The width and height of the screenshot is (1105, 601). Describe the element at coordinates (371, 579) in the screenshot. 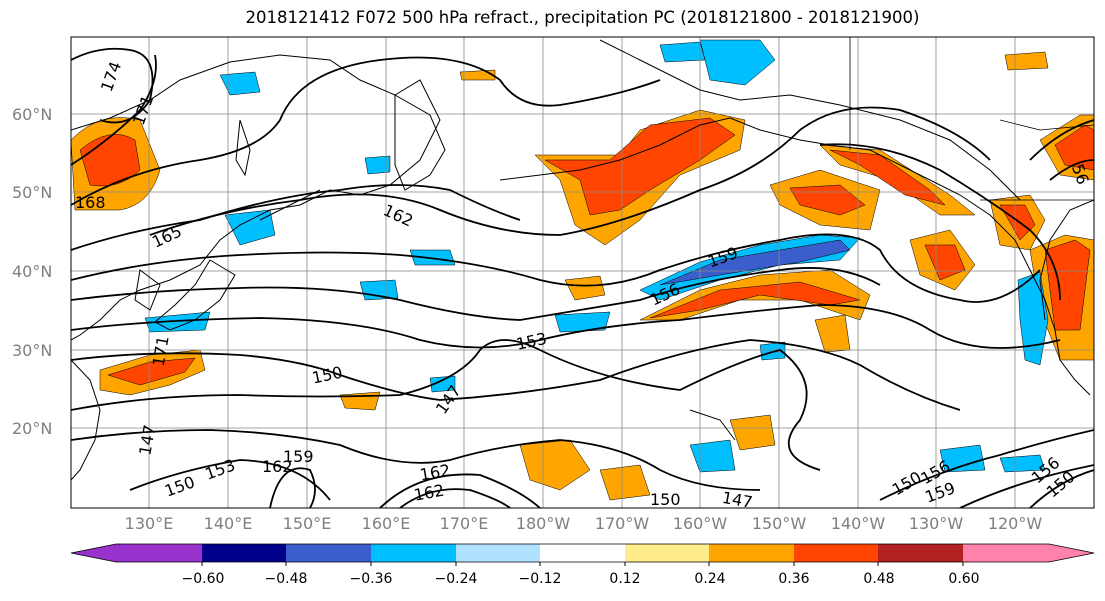

I see `colorbar-tick-label: −0.36` at that location.